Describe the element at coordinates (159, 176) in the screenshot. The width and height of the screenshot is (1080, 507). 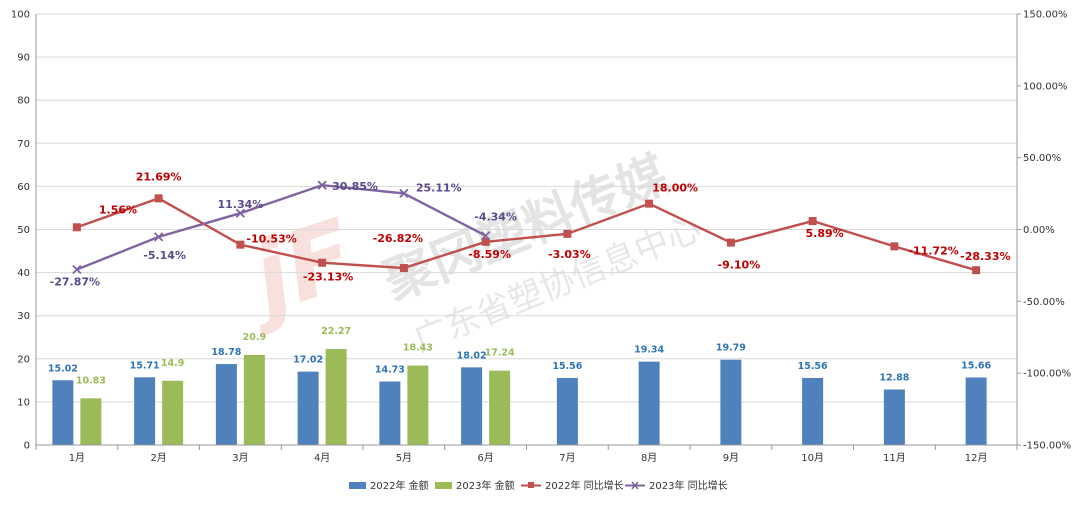
I see `line-value-label: 21.69%` at that location.